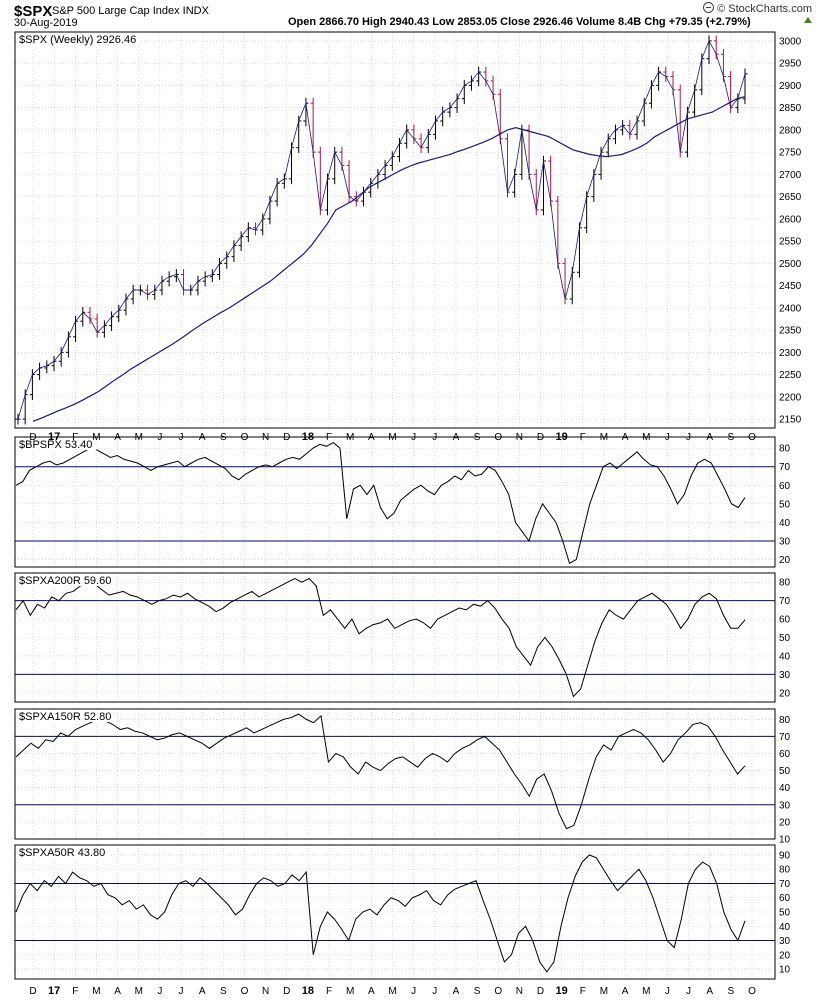  I want to click on panel-title: $BPSPX 53.40, so click(55, 445).